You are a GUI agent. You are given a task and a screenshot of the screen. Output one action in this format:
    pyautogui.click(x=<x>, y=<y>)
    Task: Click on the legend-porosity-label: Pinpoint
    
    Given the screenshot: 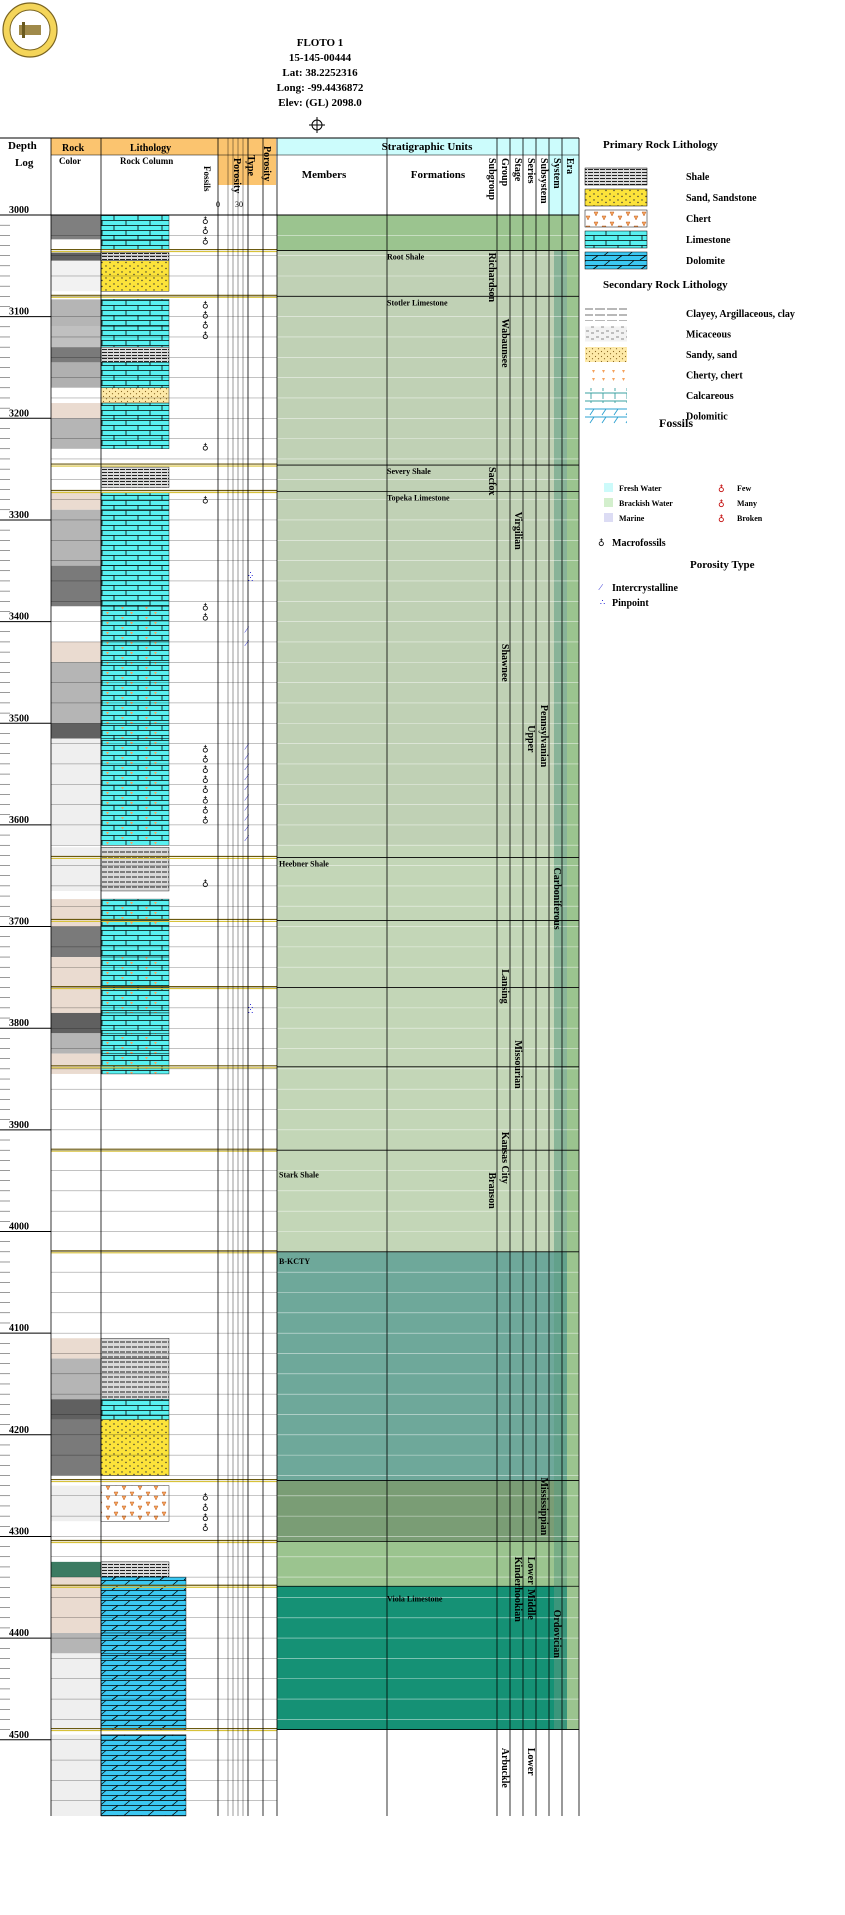 What is the action you would take?
    pyautogui.click(x=630, y=603)
    